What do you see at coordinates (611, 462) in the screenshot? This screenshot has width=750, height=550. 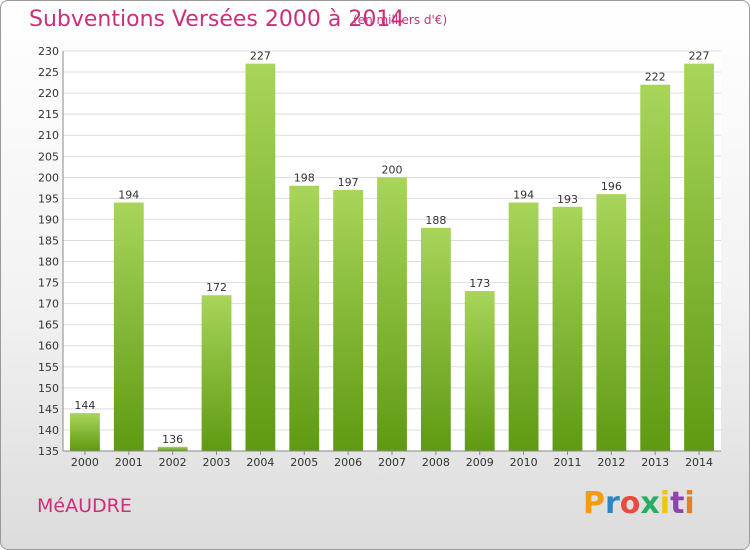 I see `x-tick-label: 2012` at bounding box center [611, 462].